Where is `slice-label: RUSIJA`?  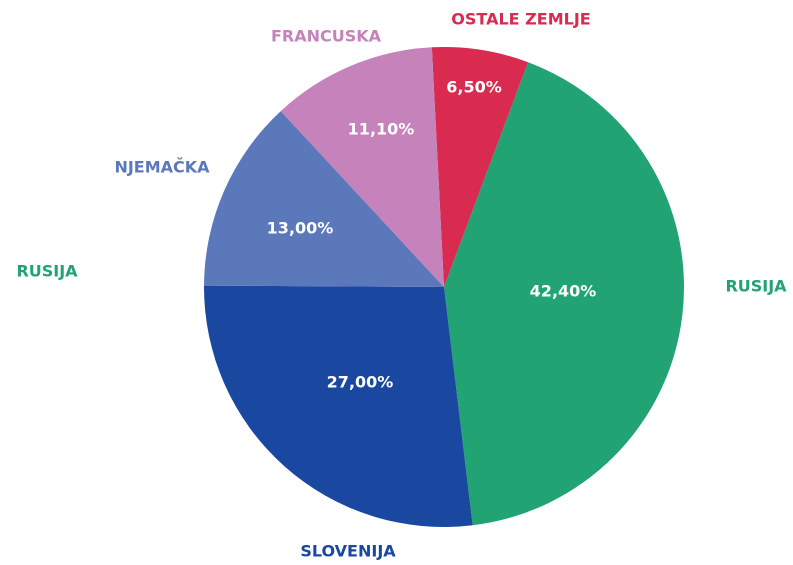 slice-label: RUSIJA is located at coordinates (756, 286).